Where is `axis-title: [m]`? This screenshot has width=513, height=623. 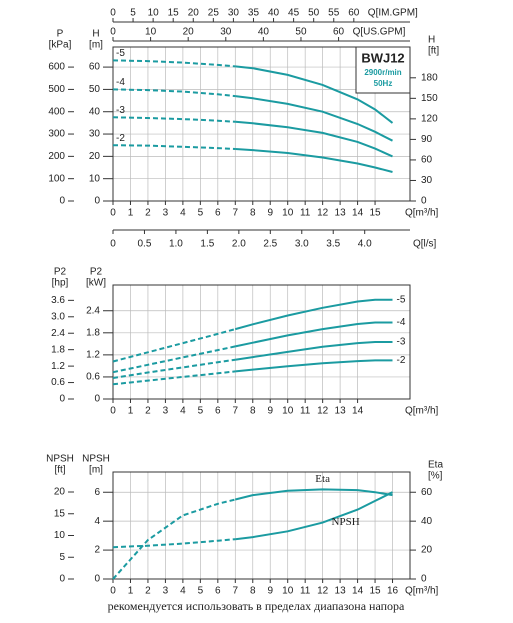
axis-title: [m] is located at coordinates (96, 45).